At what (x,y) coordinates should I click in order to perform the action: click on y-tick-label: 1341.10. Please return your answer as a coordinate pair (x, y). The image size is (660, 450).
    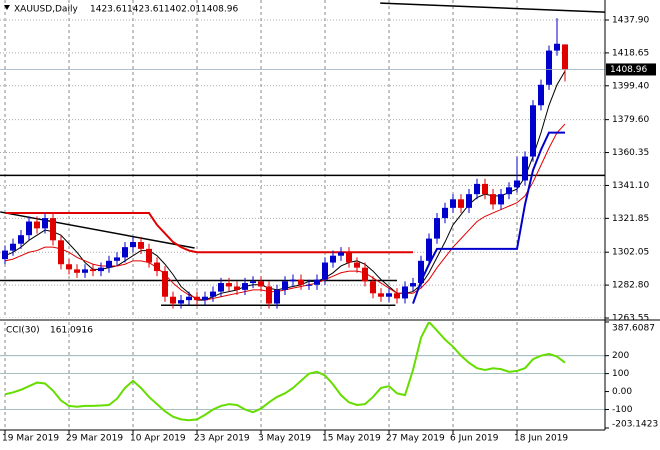
    Looking at the image, I should click on (630, 186).